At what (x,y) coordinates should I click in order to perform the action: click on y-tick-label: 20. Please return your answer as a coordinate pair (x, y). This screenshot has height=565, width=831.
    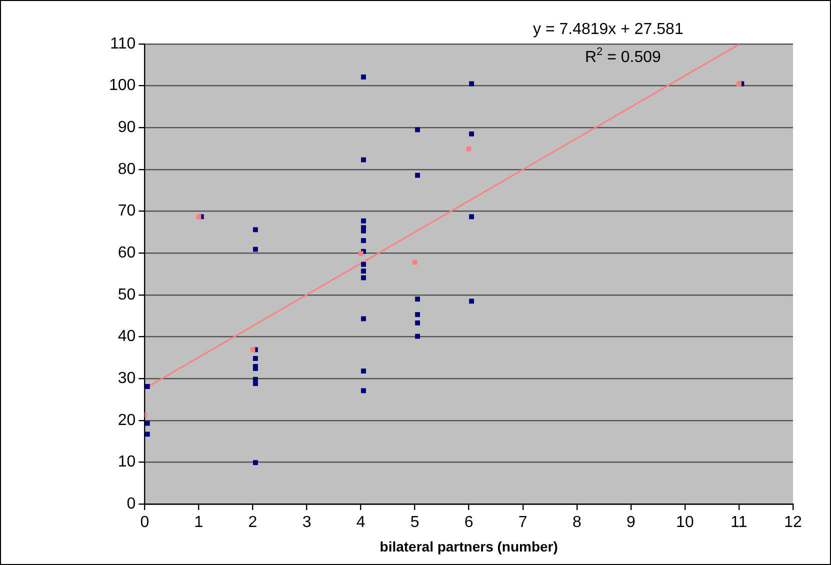
    Looking at the image, I should click on (127, 420).